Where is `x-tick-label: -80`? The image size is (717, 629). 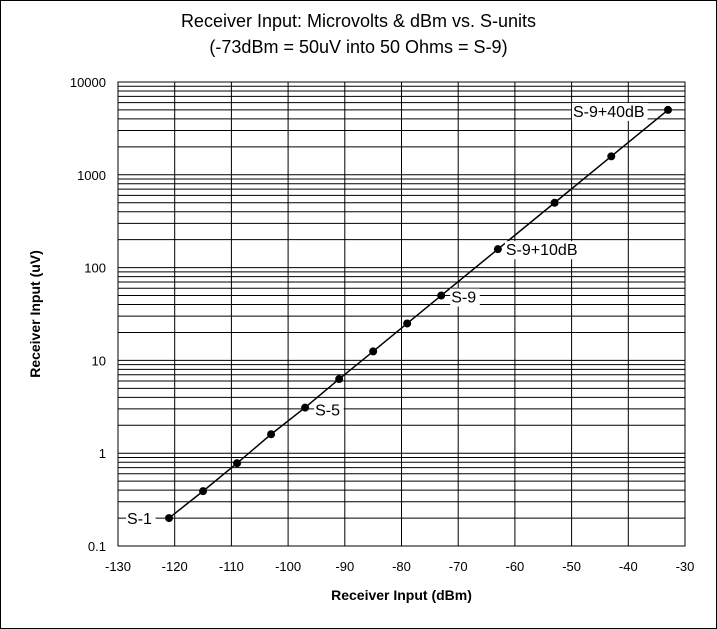 x-tick-label: -80 is located at coordinates (401, 566).